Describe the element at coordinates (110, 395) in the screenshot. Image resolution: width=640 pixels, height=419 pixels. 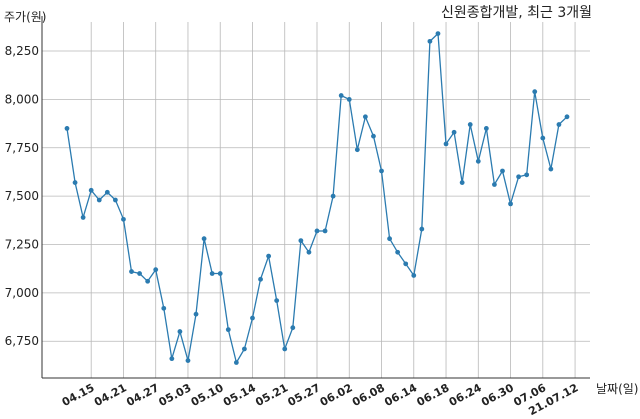
I see `x-tick-label: 04.21` at that location.